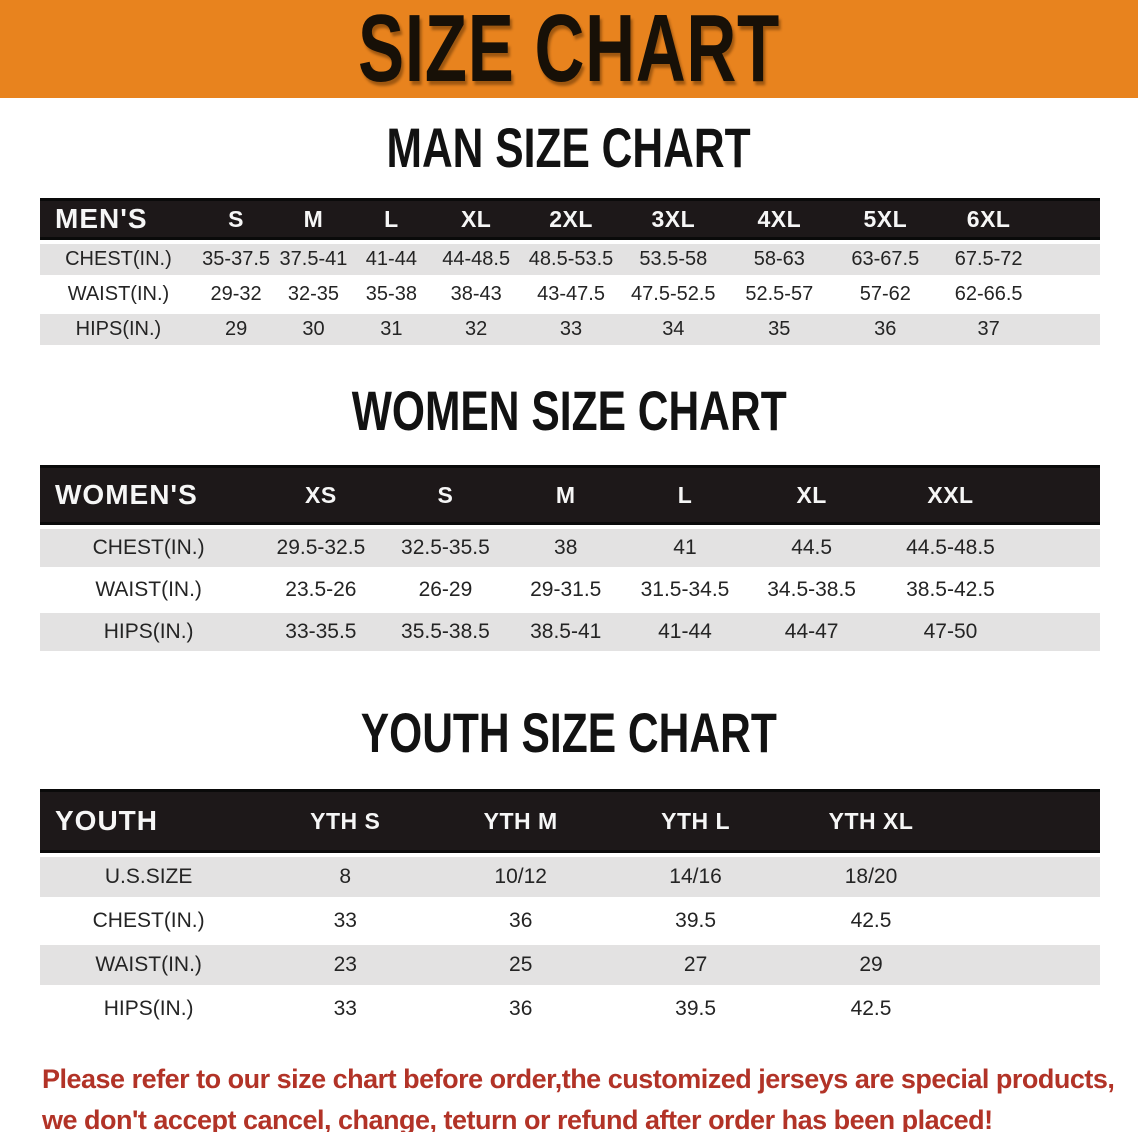 The width and height of the screenshot is (1138, 1132). Describe the element at coordinates (950, 495) in the screenshot. I see `size-column-header: XXL` at that location.